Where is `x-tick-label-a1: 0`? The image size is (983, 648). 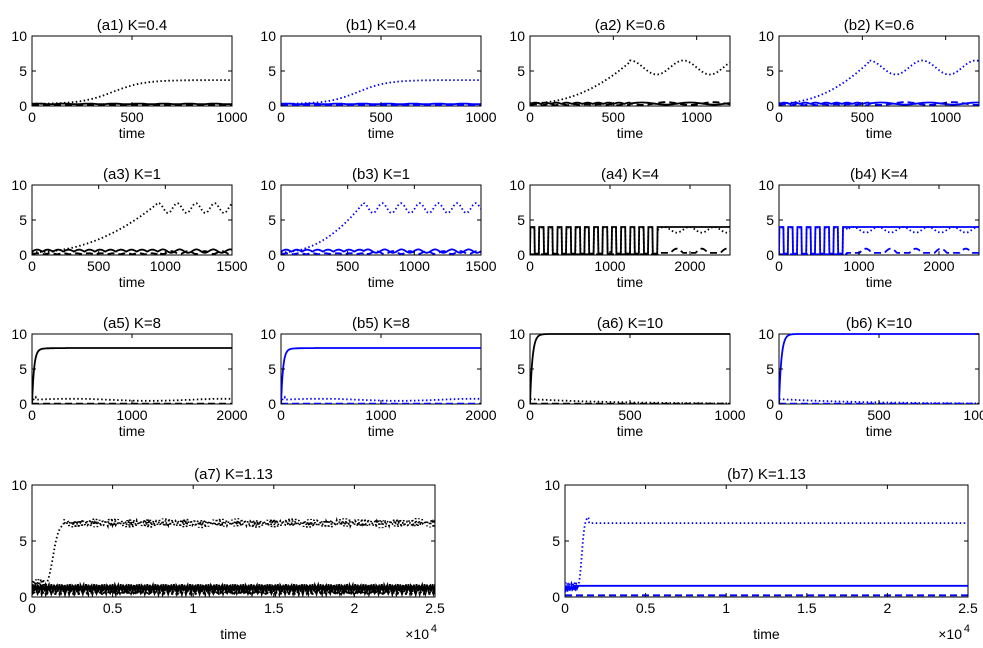 x-tick-label-a1: 0 is located at coordinates (32, 117).